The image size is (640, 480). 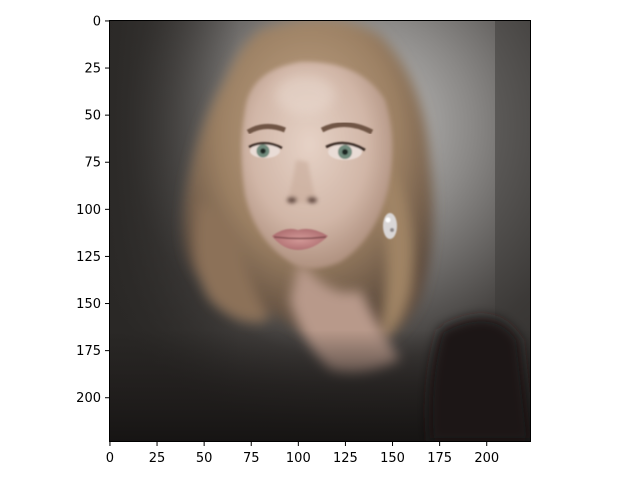 What do you see at coordinates (92, 163) in the screenshot?
I see `y-tick-label: 75` at bounding box center [92, 163].